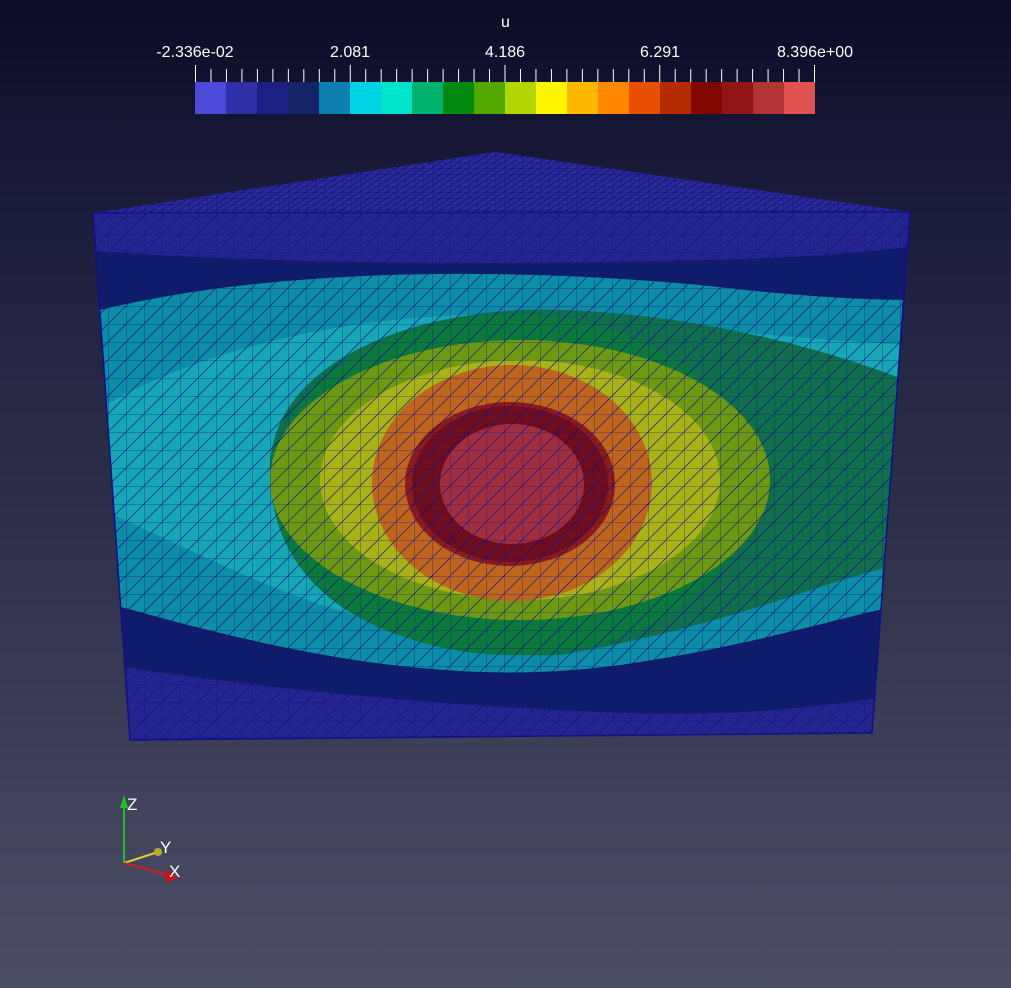 This screenshot has width=1011, height=988. I want to click on scalar-bar-label: 6.291, so click(660, 52).